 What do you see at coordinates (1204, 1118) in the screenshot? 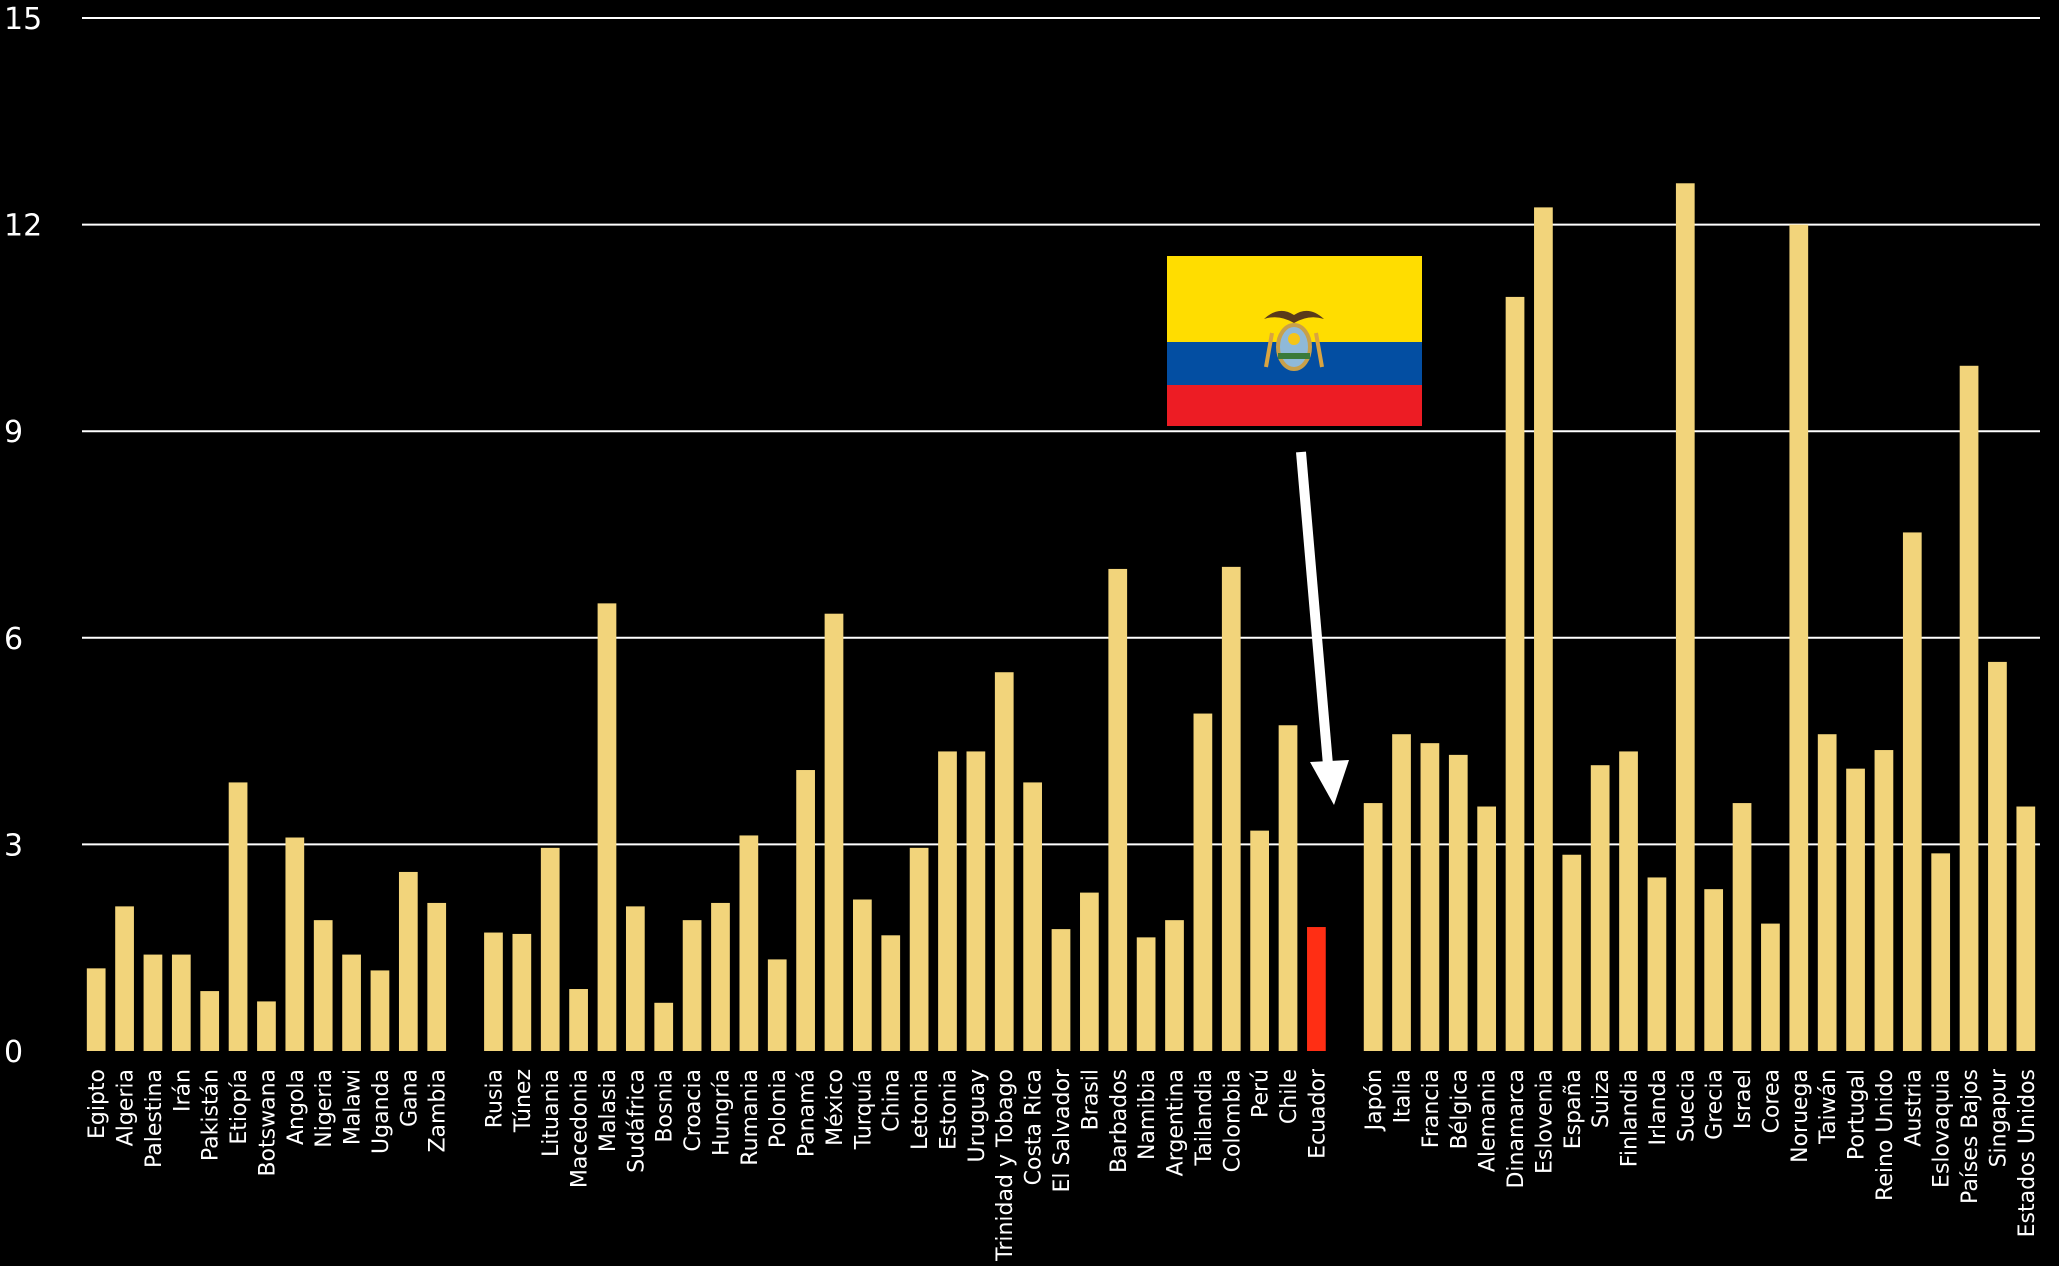
I see `x-tick-label: Tailandia` at bounding box center [1204, 1118].